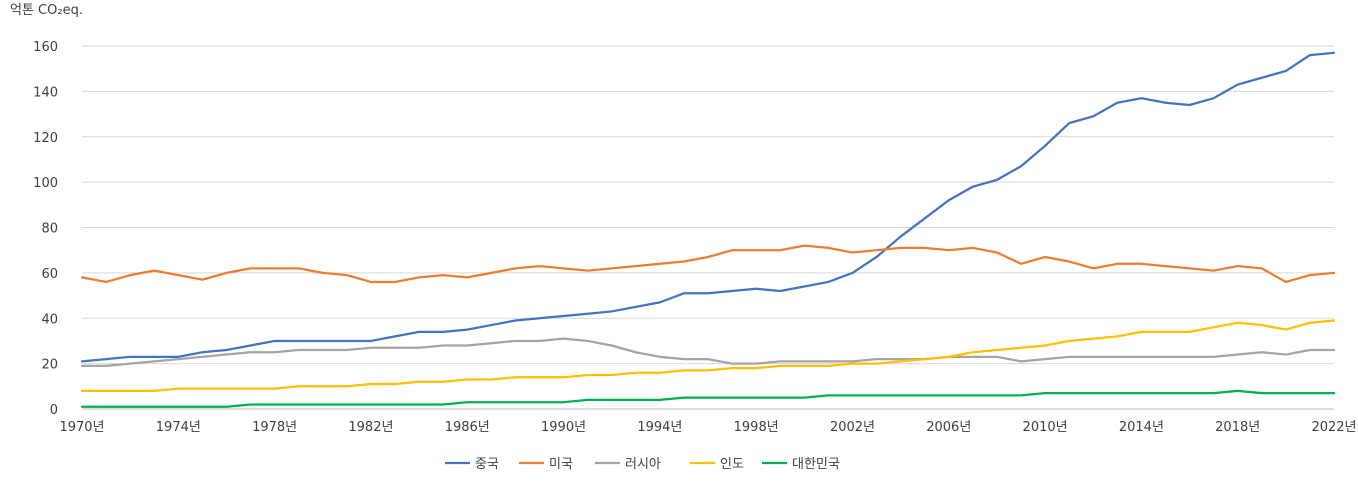  Describe the element at coordinates (816, 464) in the screenshot. I see `legend-label-4: 대한민국` at that location.